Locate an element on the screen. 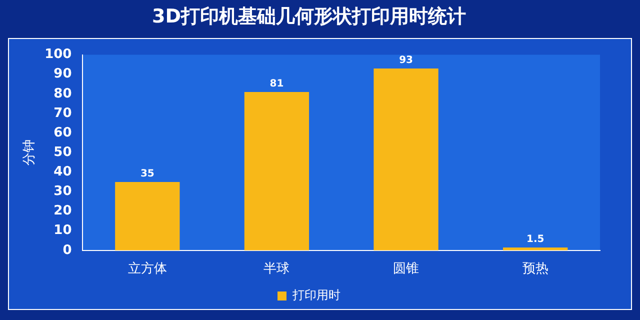 The height and width of the screenshot is (320, 640). x-tick-label: 立方体 is located at coordinates (147, 268).